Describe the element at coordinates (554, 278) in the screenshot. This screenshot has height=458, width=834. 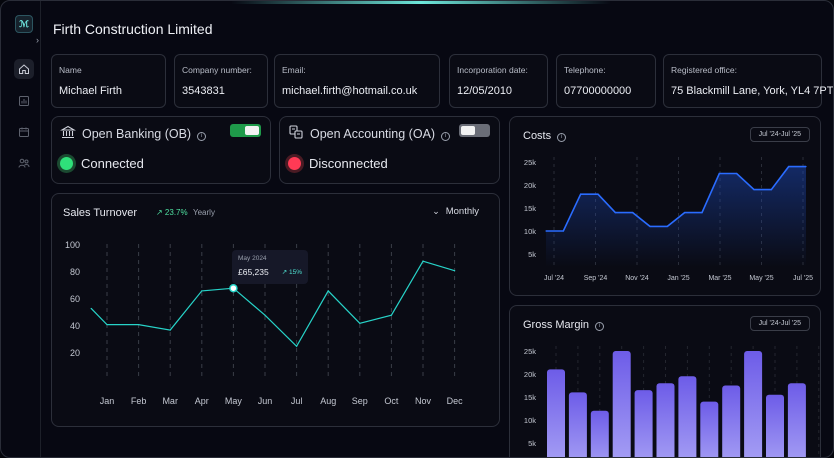
I see `x-tick-label: Jul '24` at that location.